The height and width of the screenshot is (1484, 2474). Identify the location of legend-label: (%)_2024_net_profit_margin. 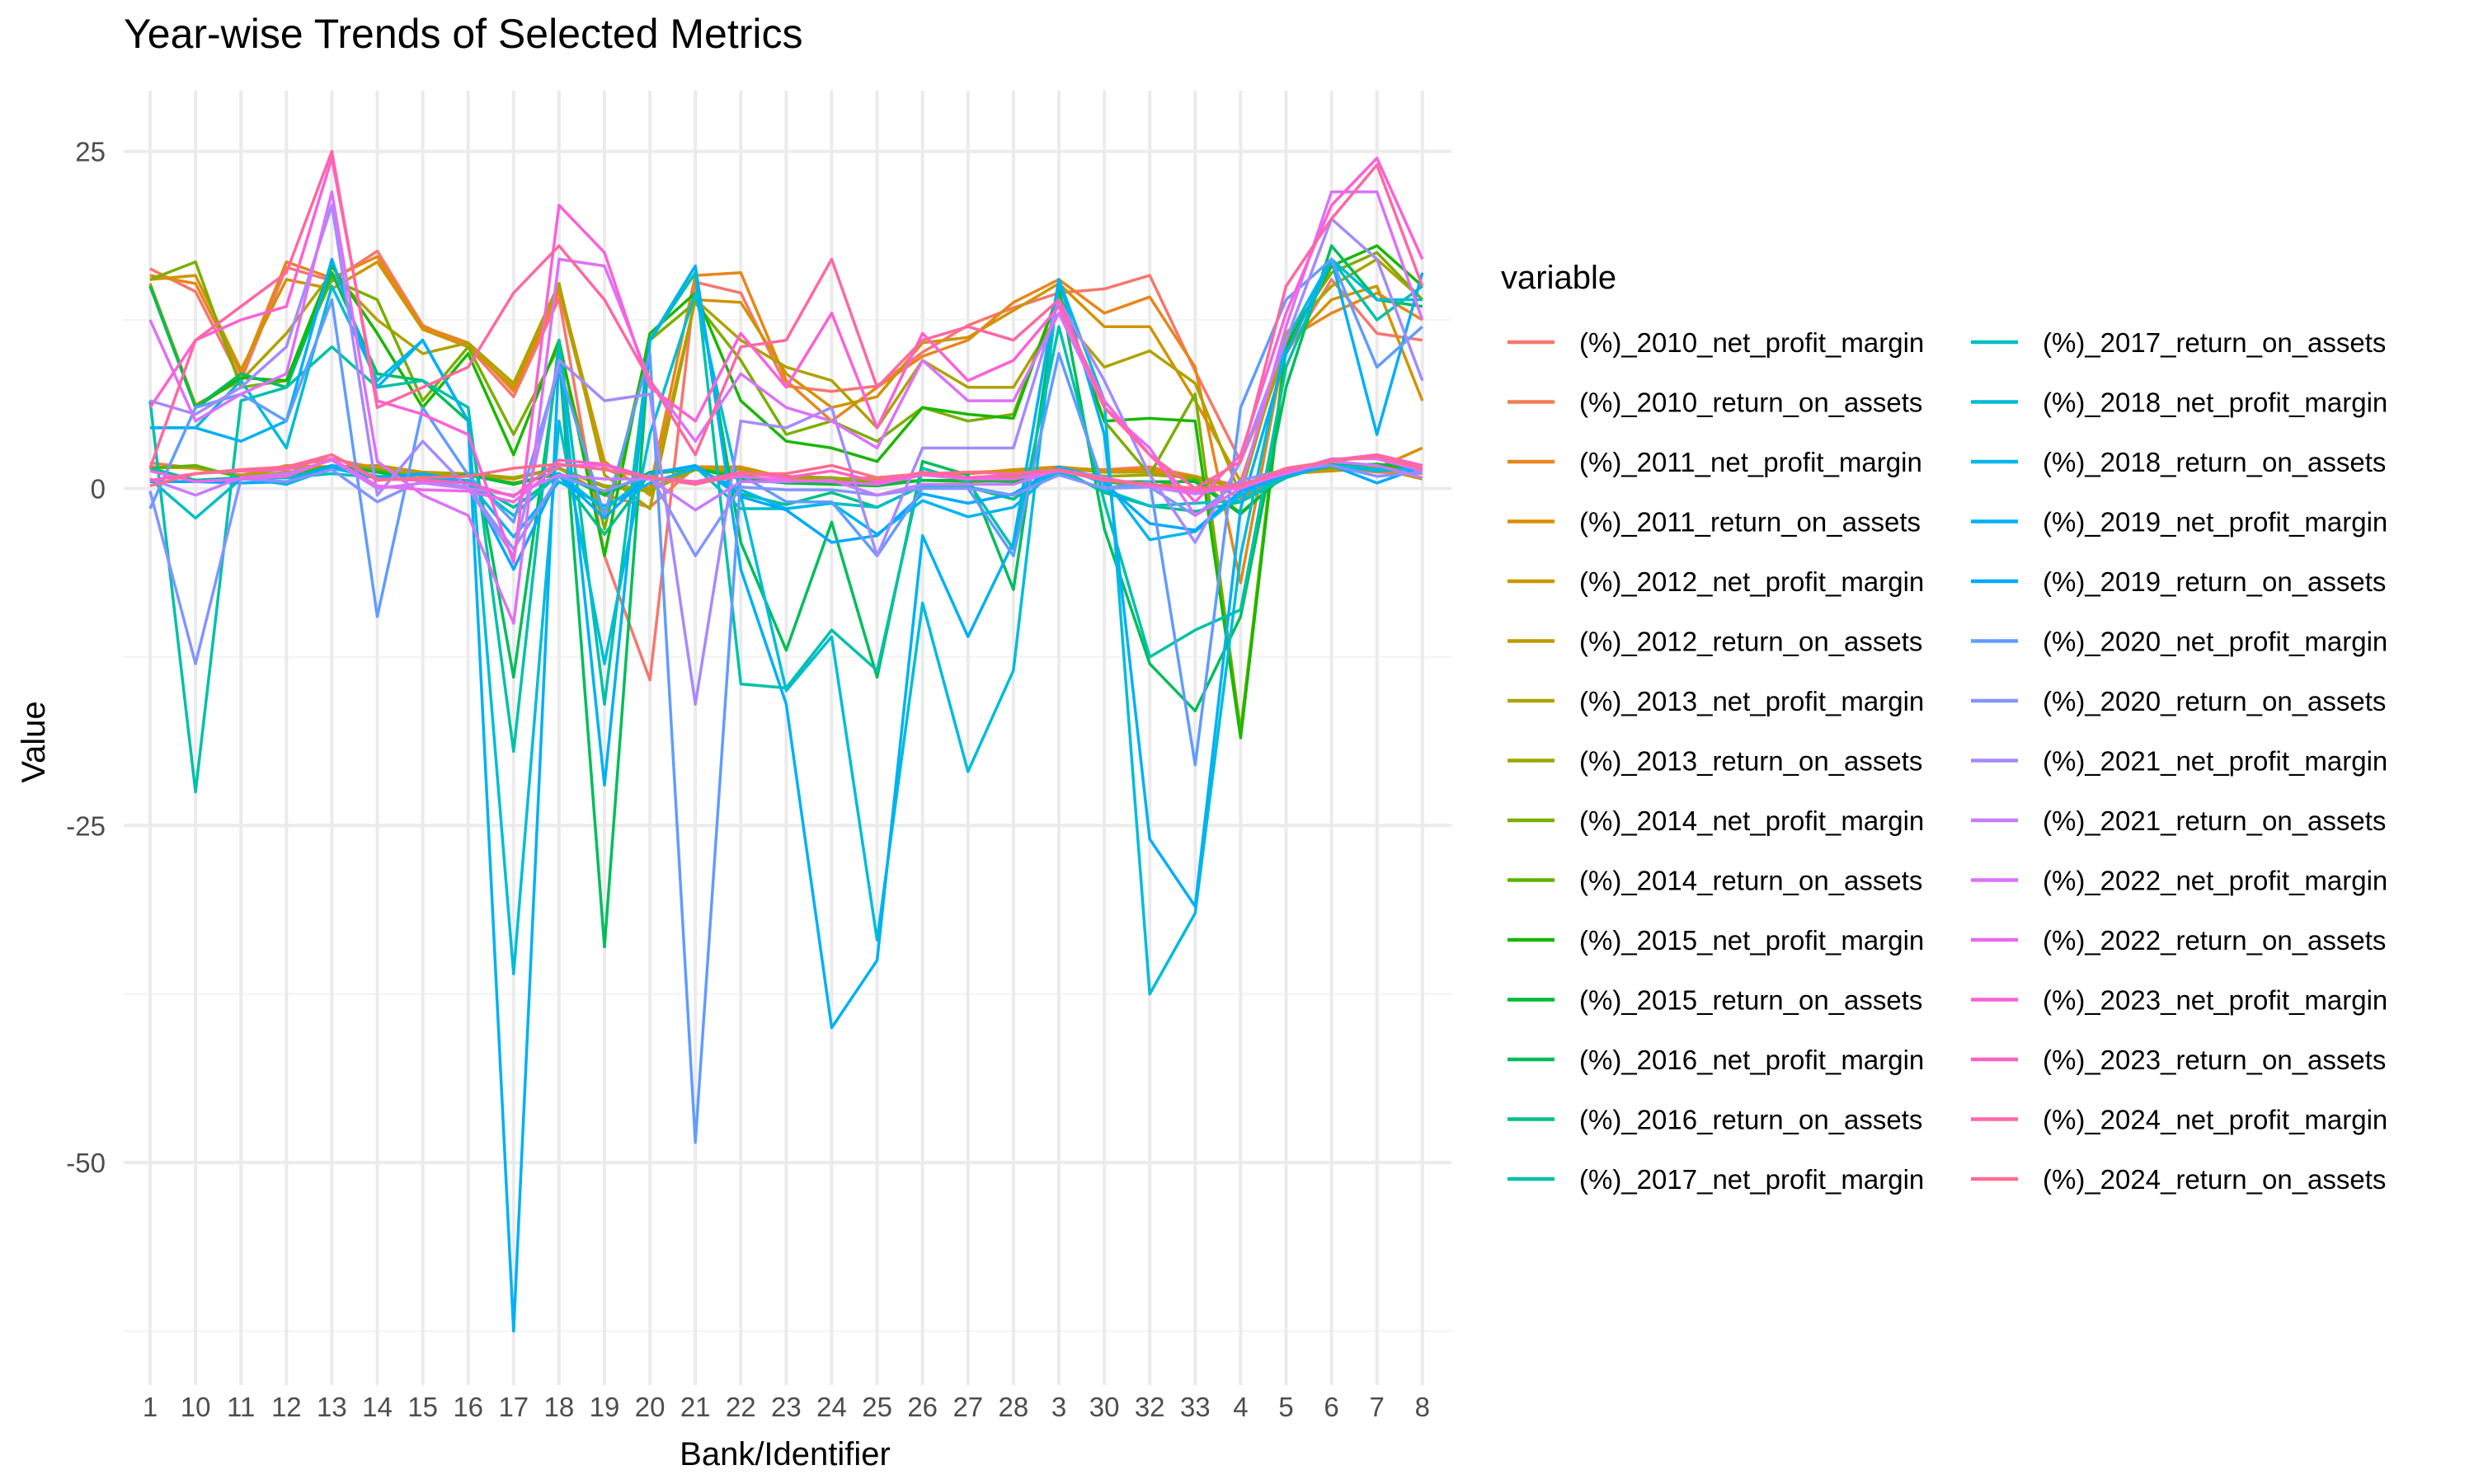
(2215, 1120).